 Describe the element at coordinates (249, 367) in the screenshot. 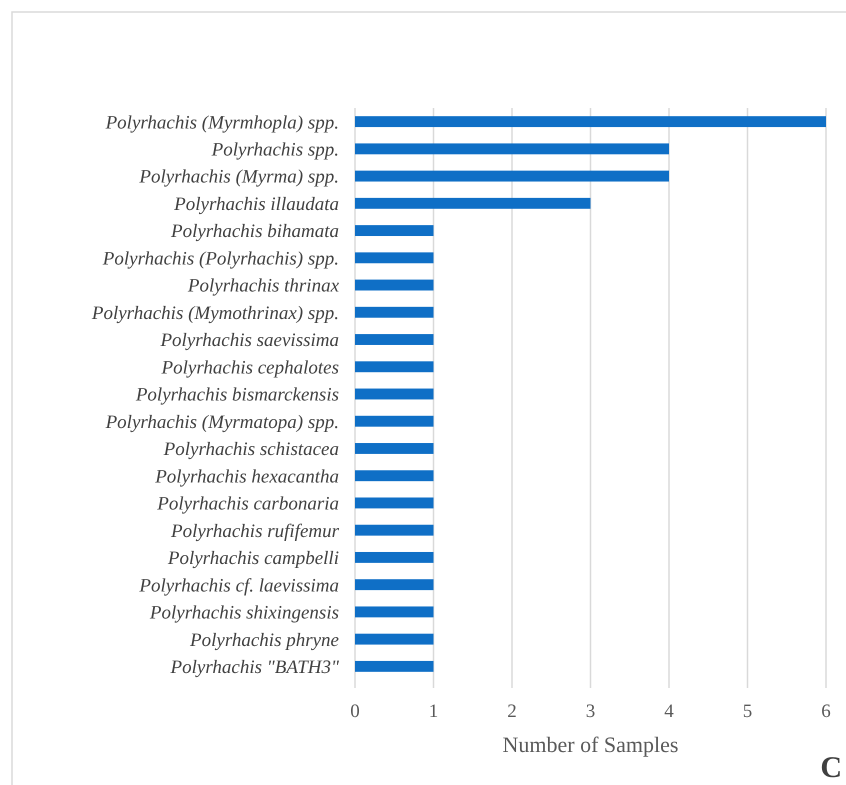

I see `y-tick-label: Polyrhachis cephalotes` at that location.